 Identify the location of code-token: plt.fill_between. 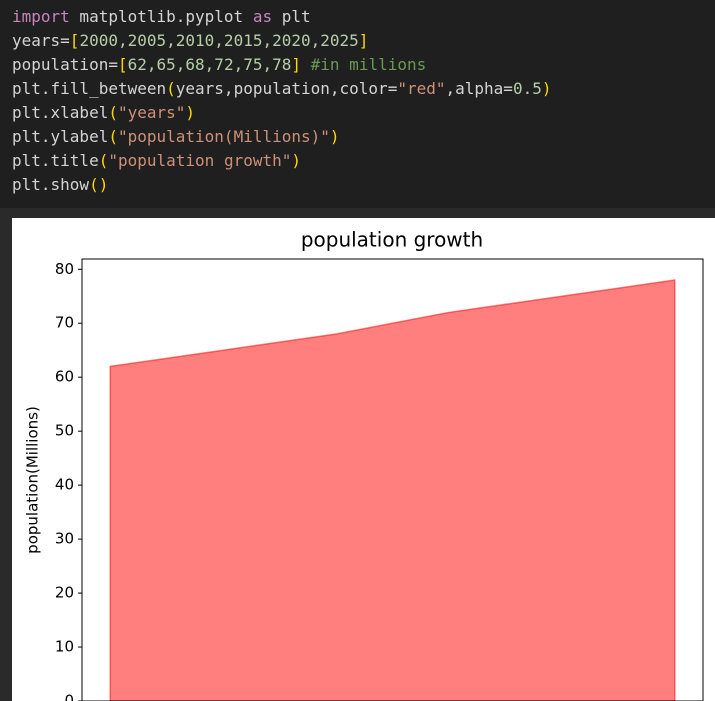
(89, 88).